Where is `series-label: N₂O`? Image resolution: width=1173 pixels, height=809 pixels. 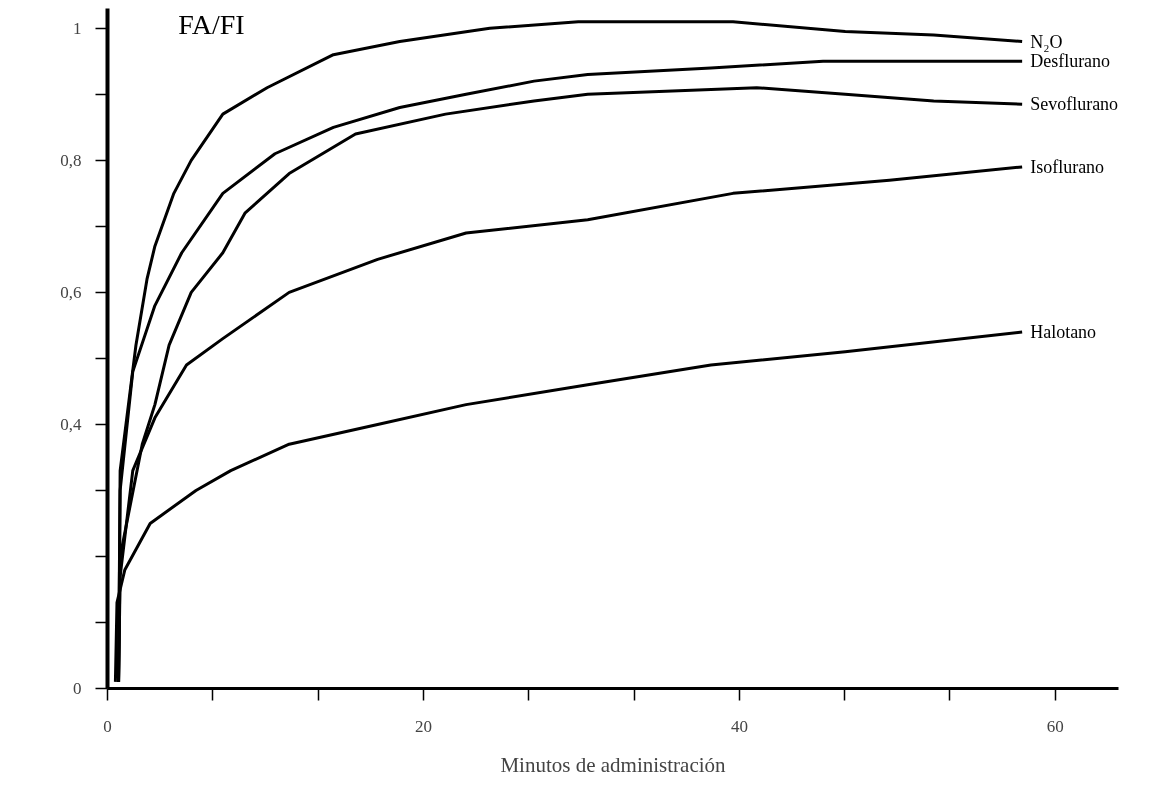 series-label: N₂O is located at coordinates (1046, 41).